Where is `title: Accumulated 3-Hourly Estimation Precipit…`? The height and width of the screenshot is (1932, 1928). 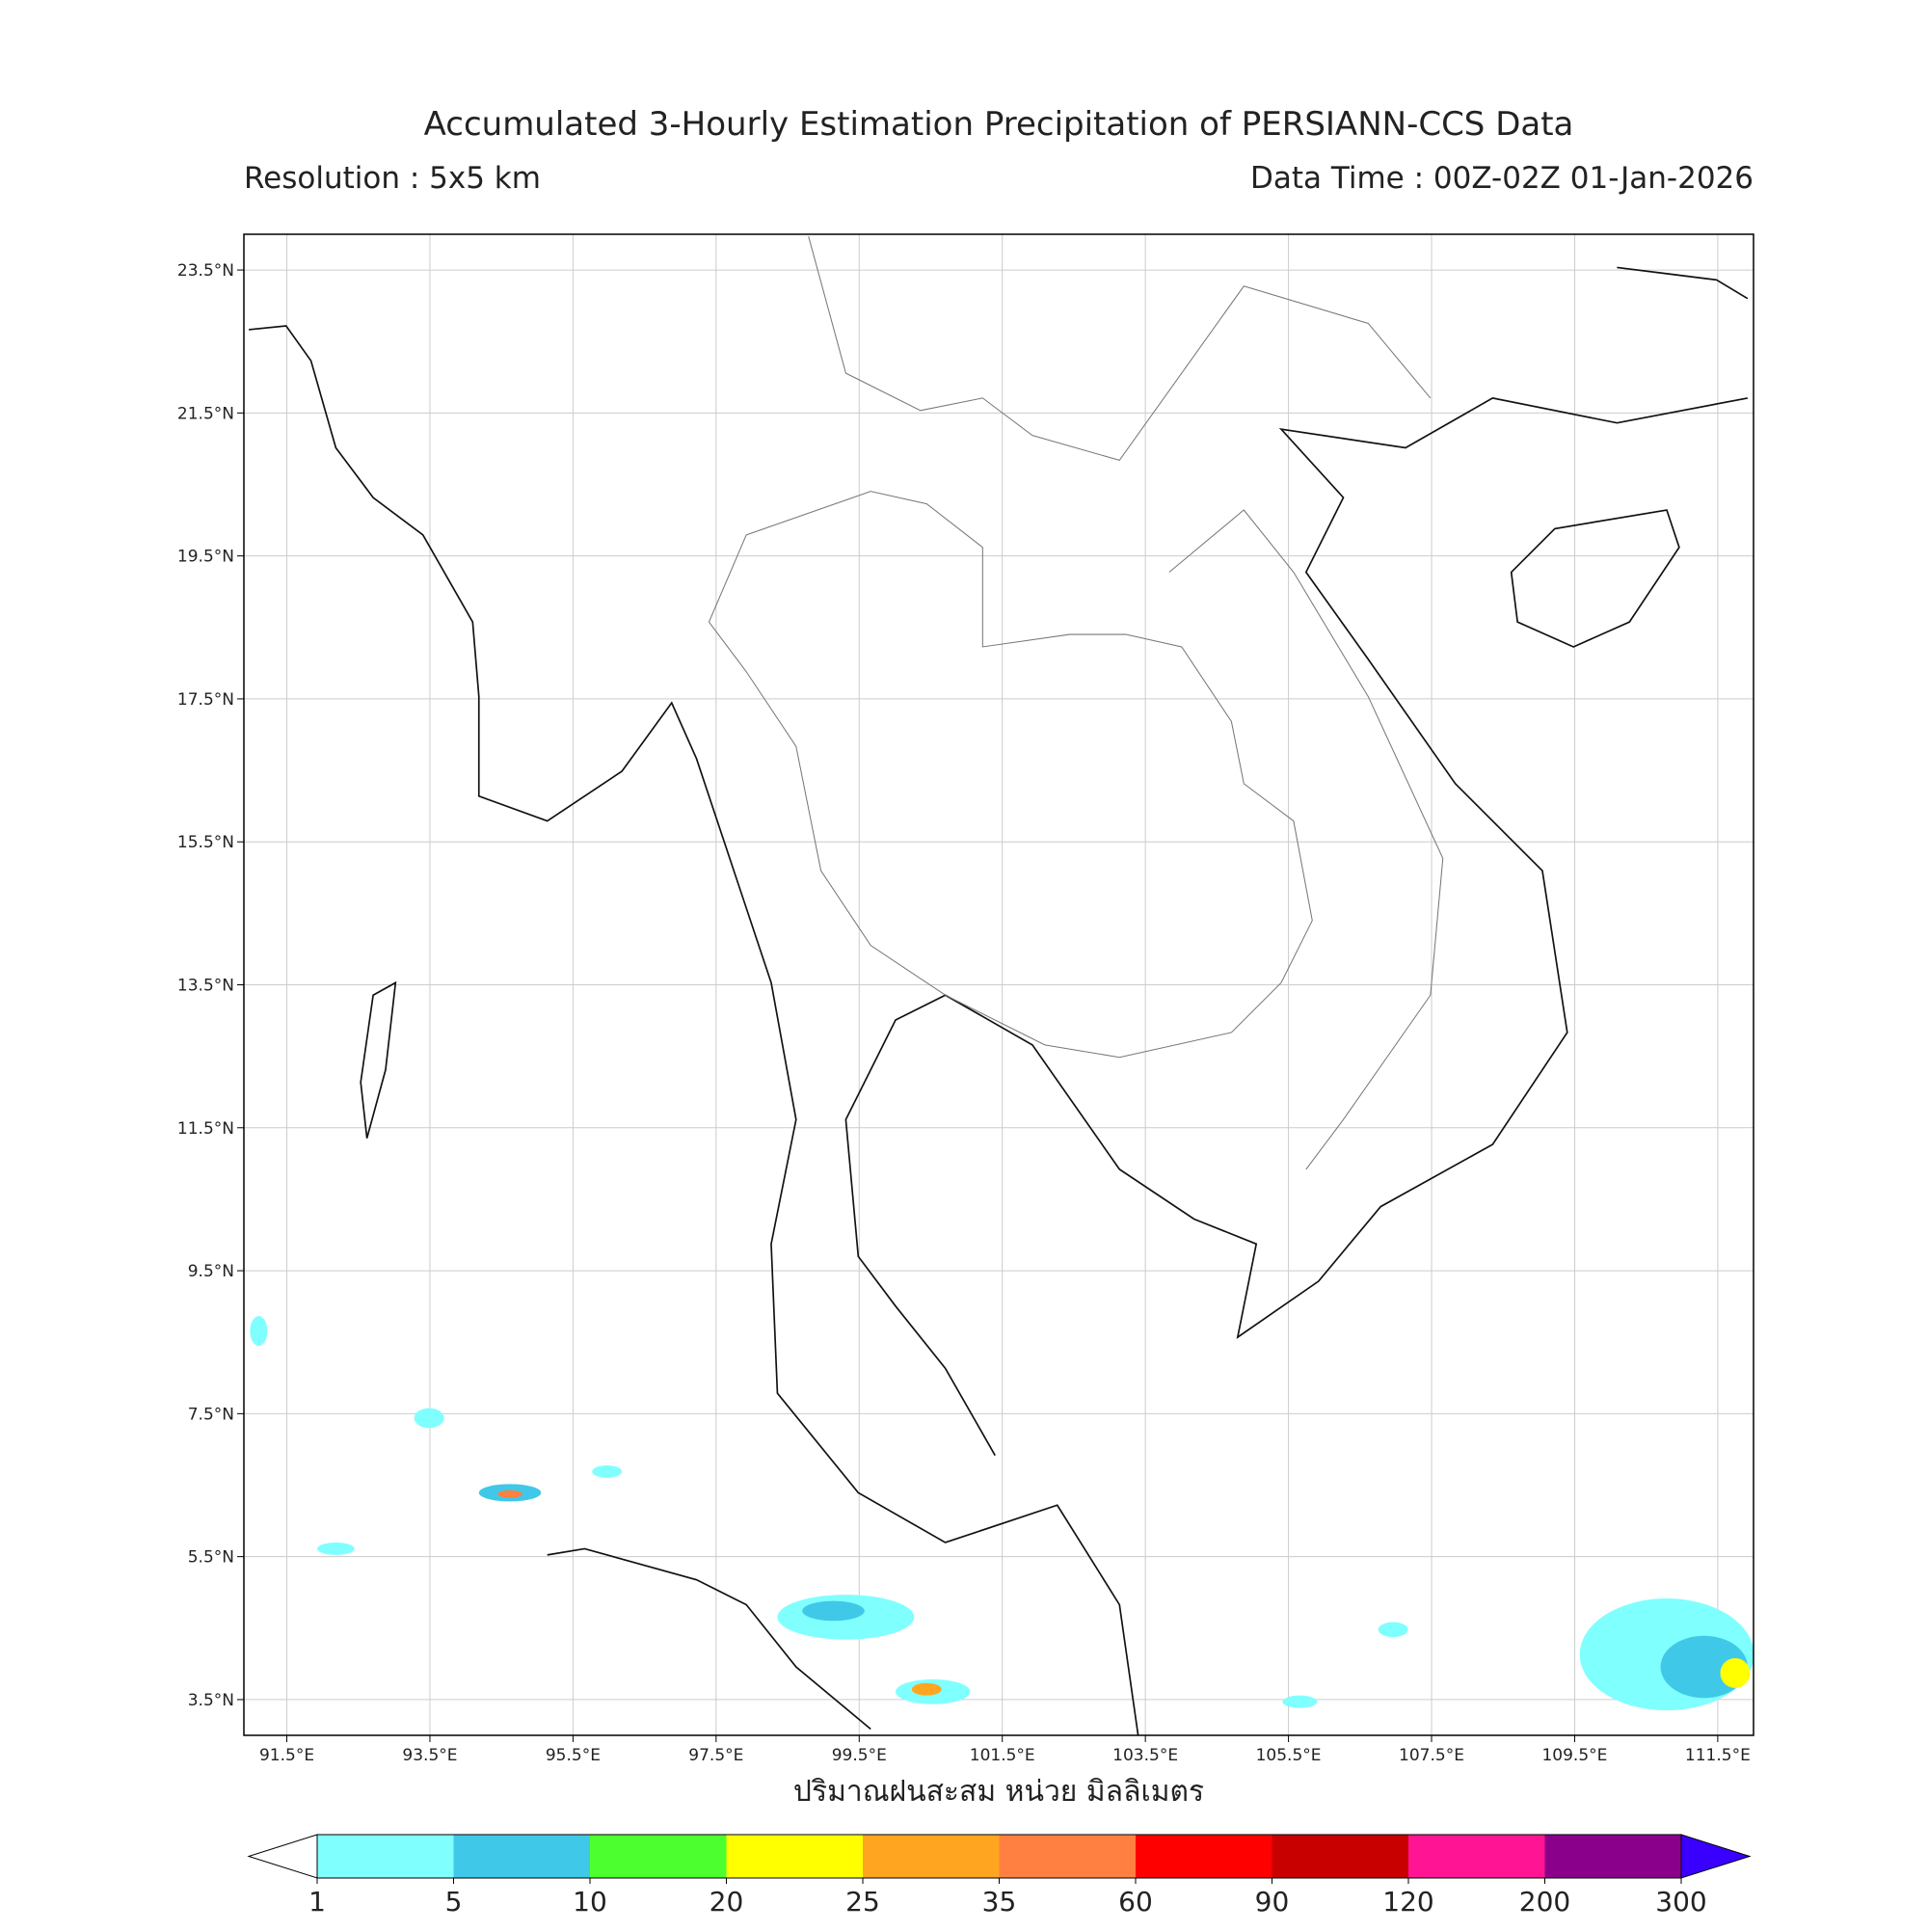
title: Accumulated 3-Hourly Estimation Precipit… is located at coordinates (999, 125).